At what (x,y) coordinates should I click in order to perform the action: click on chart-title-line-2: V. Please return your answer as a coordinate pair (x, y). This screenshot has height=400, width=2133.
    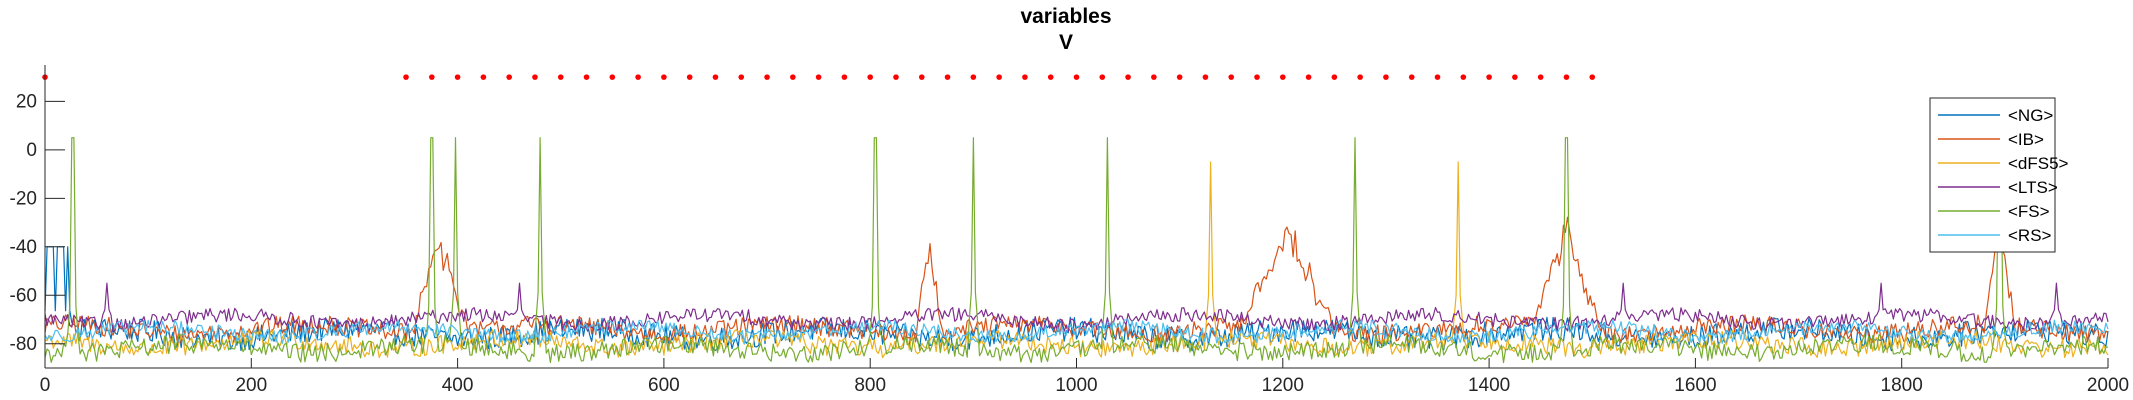
    Looking at the image, I should click on (1066, 42).